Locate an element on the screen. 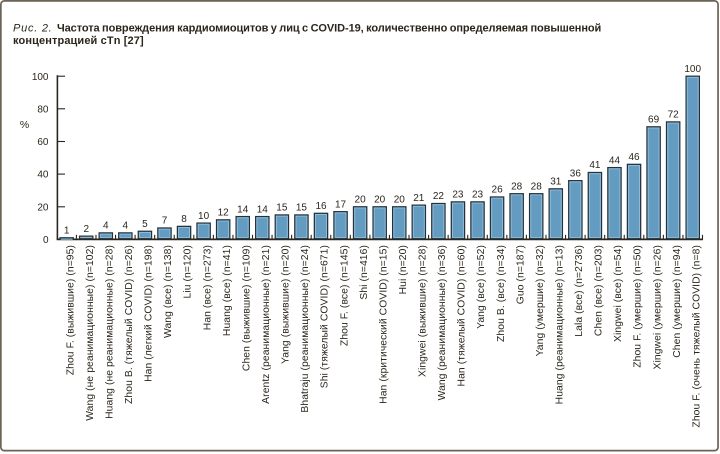 The image size is (720, 454). svg-text: 5 is located at coordinates (145, 224).